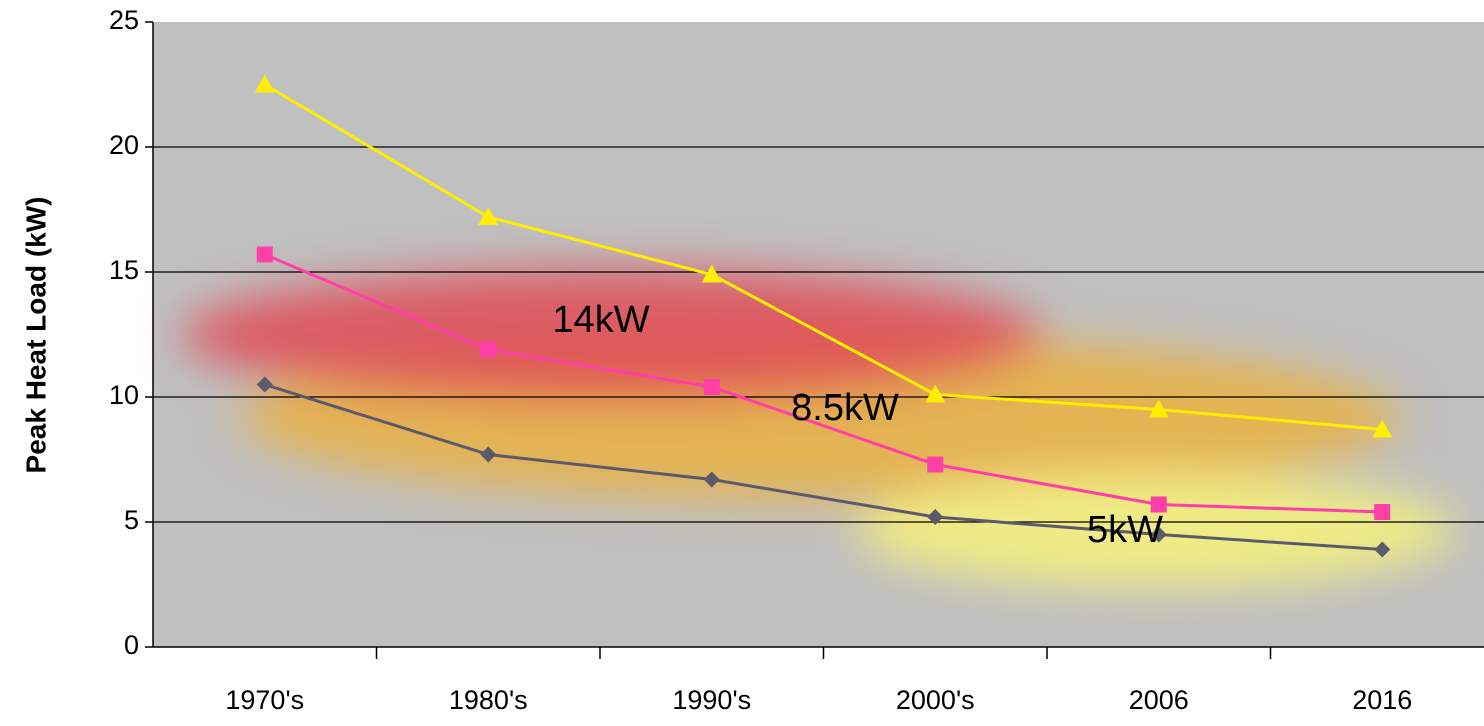  Describe the element at coordinates (131, 520) in the screenshot. I see `y-tick-label: 5` at that location.